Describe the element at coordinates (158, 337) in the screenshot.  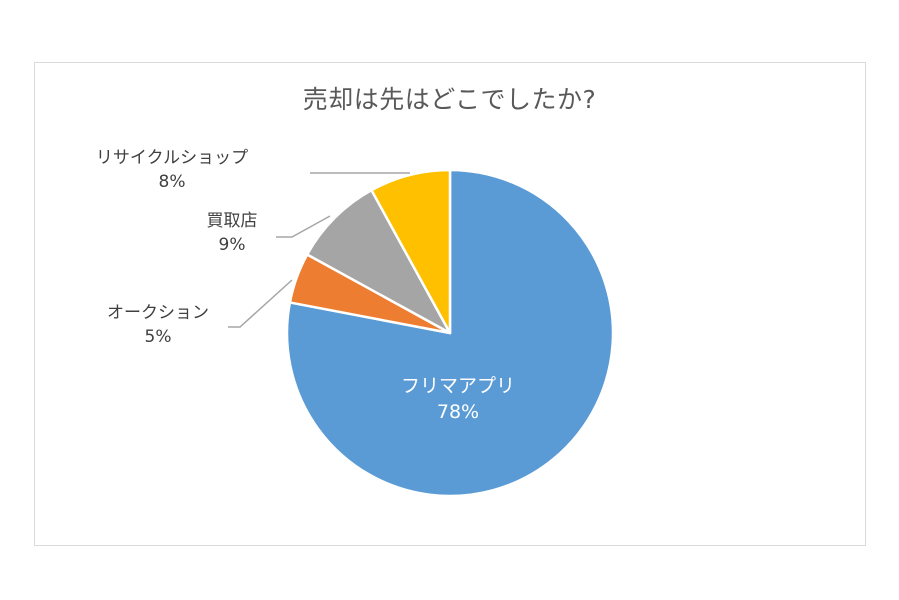
I see `slice-percent-label: 5%` at that location.